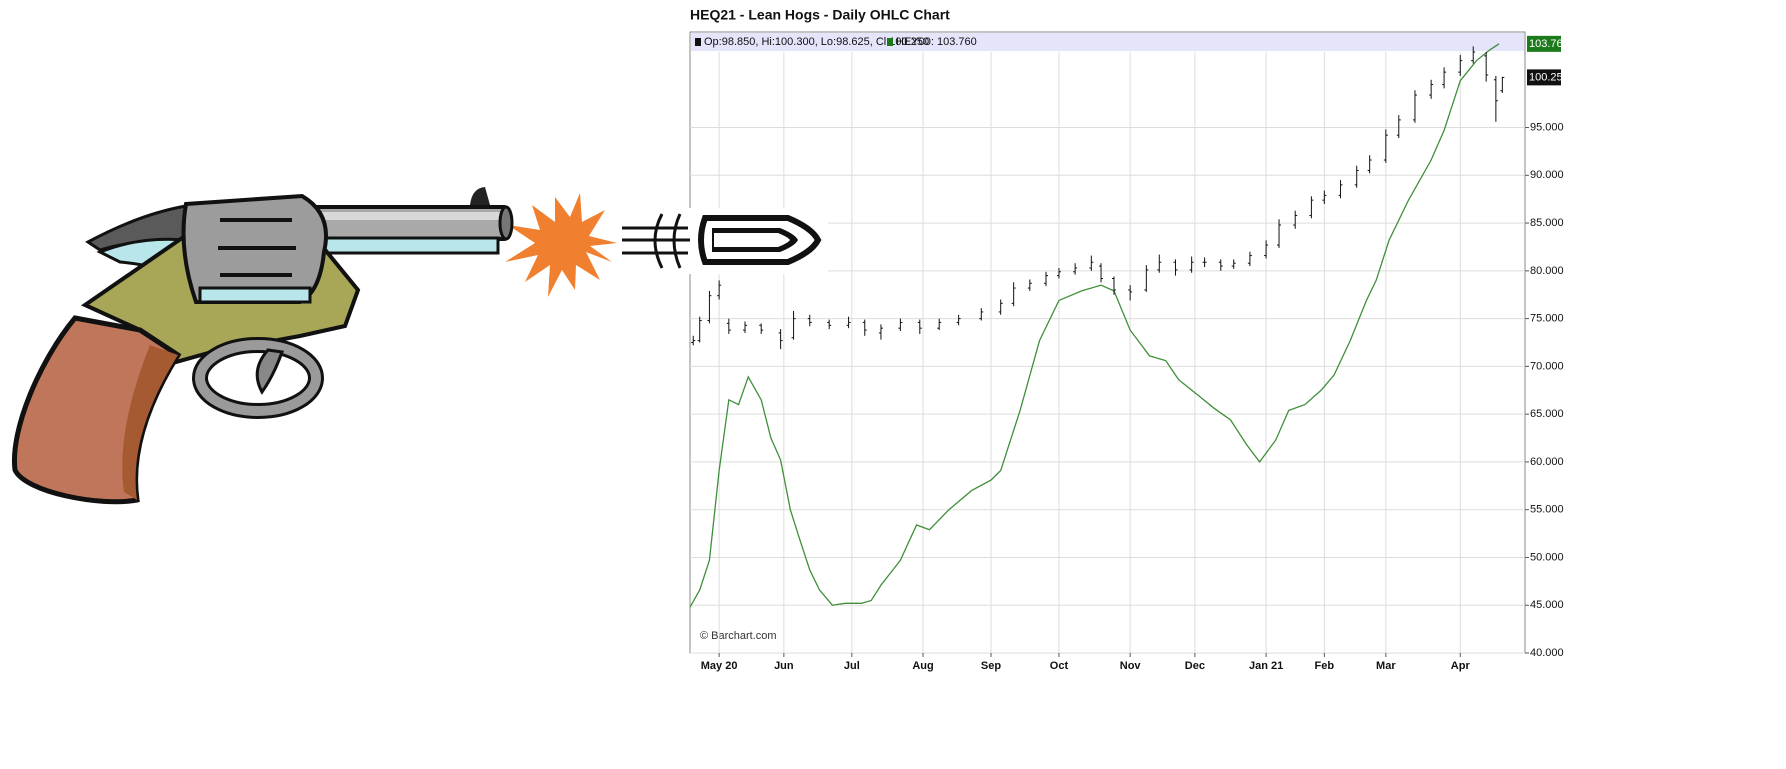 The image size is (1786, 769). What do you see at coordinates (1547, 223) in the screenshot?
I see `y-tick-label: 85.000` at bounding box center [1547, 223].